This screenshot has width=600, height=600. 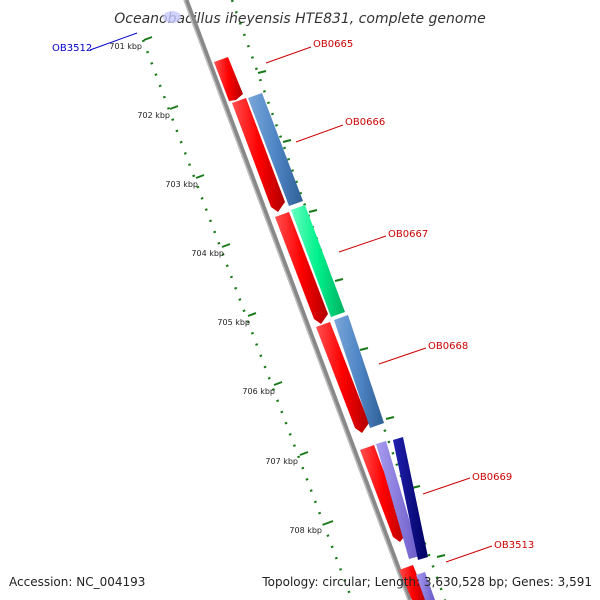 I want to click on gene-label-ob0667: OB0667, so click(x=408, y=234).